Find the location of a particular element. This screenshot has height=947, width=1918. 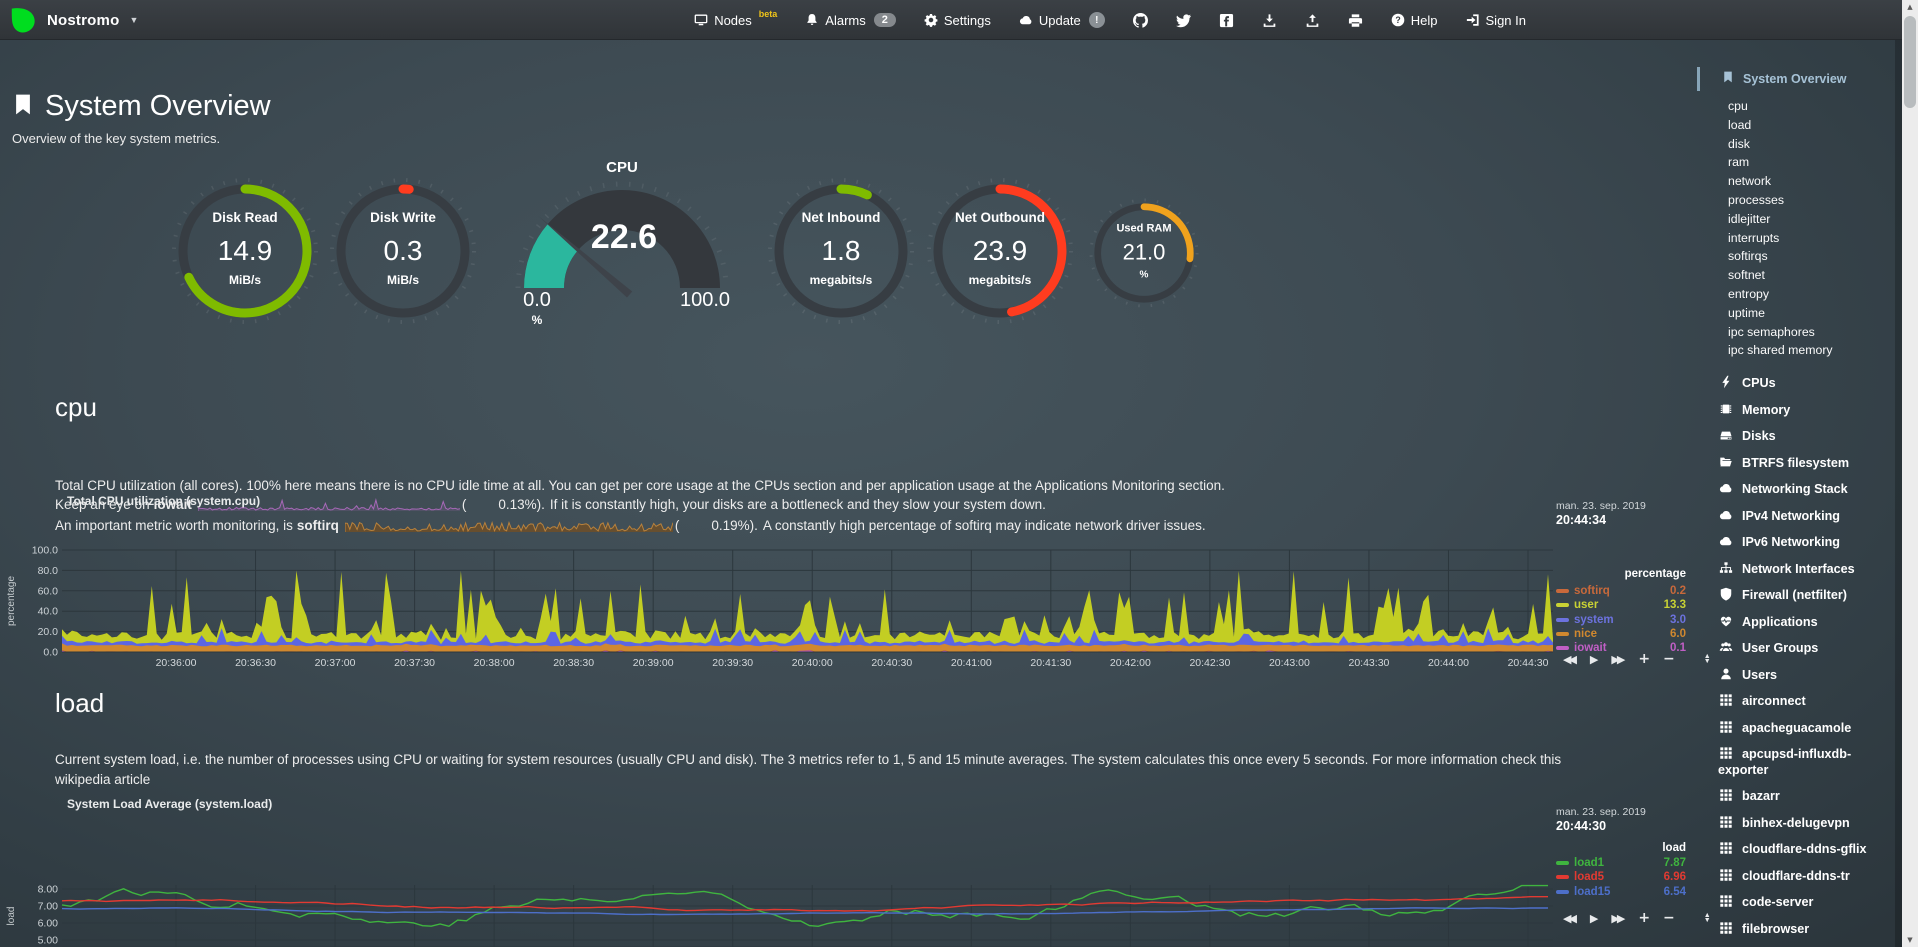

sidebar-subitem-interrupts: interrupts is located at coordinates (1754, 237).